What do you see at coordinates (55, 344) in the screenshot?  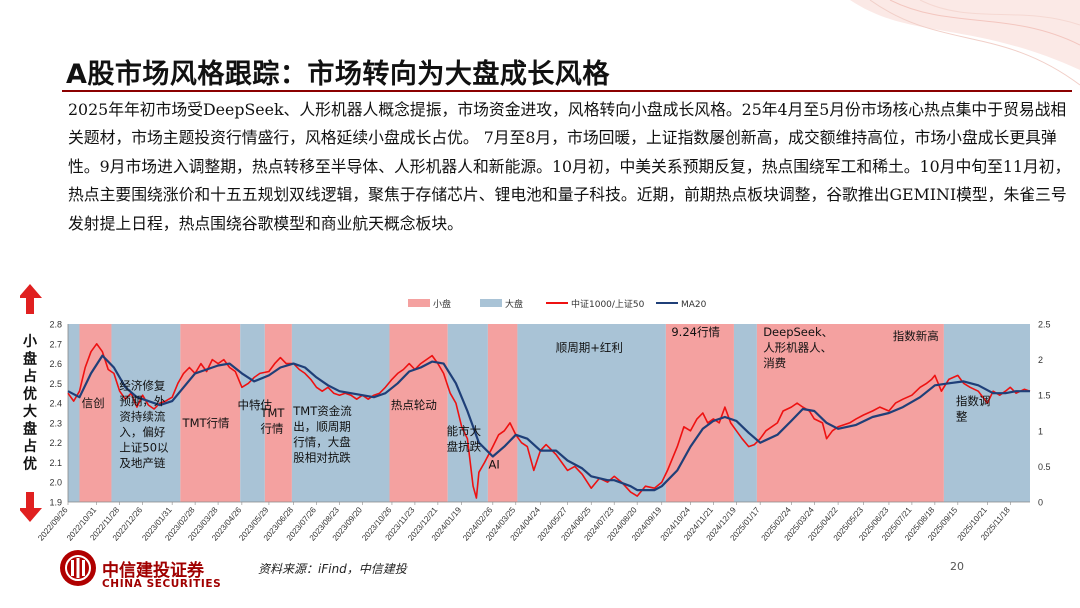 I see `y-left-tick-label: 2.7` at bounding box center [55, 344].